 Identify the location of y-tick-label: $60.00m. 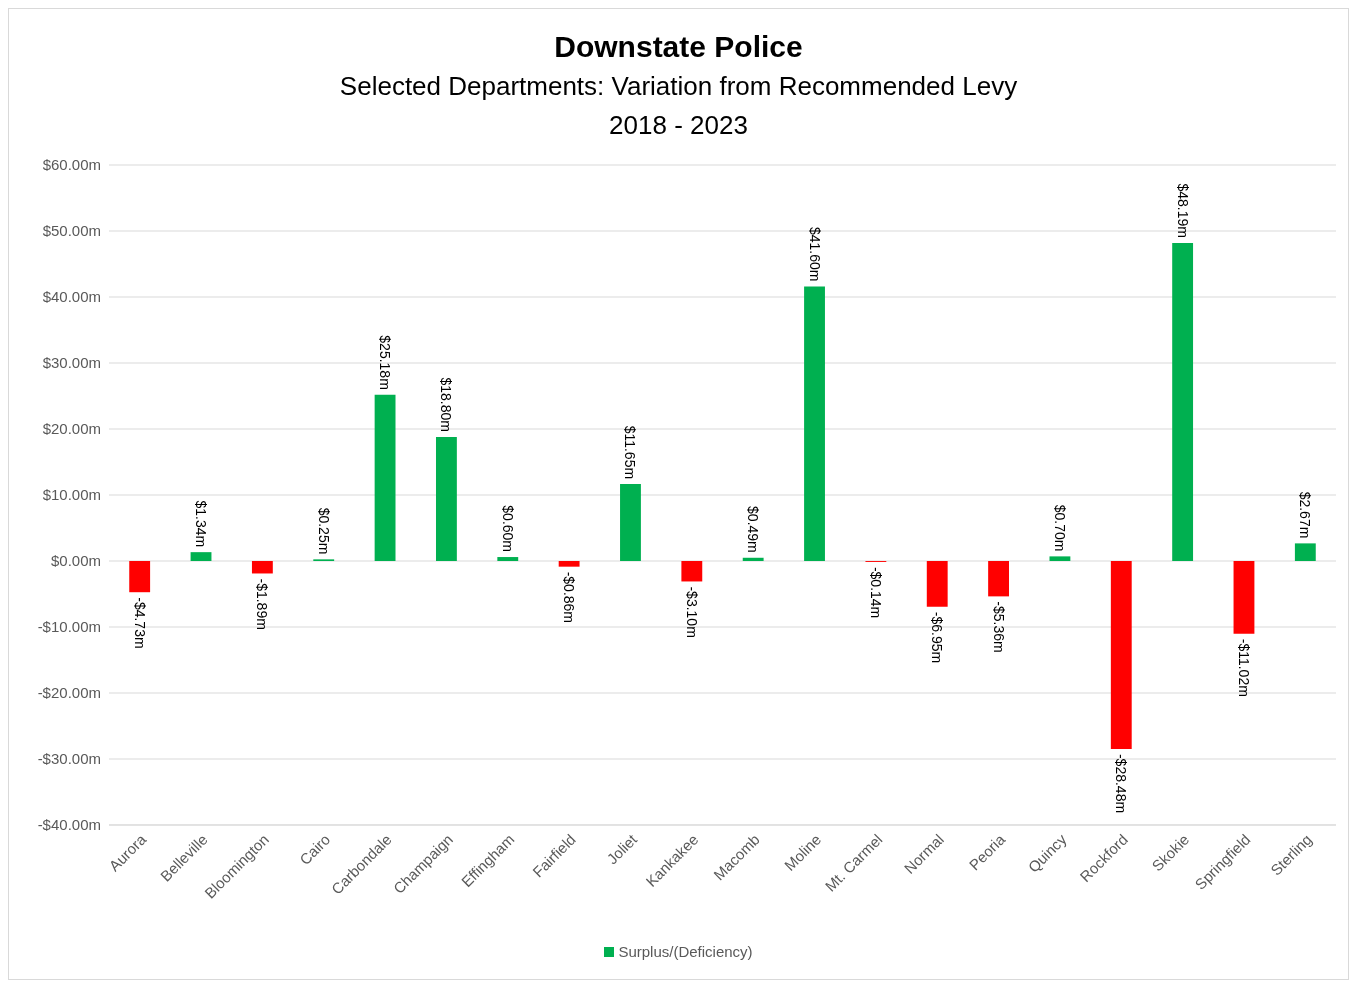
(71, 165).